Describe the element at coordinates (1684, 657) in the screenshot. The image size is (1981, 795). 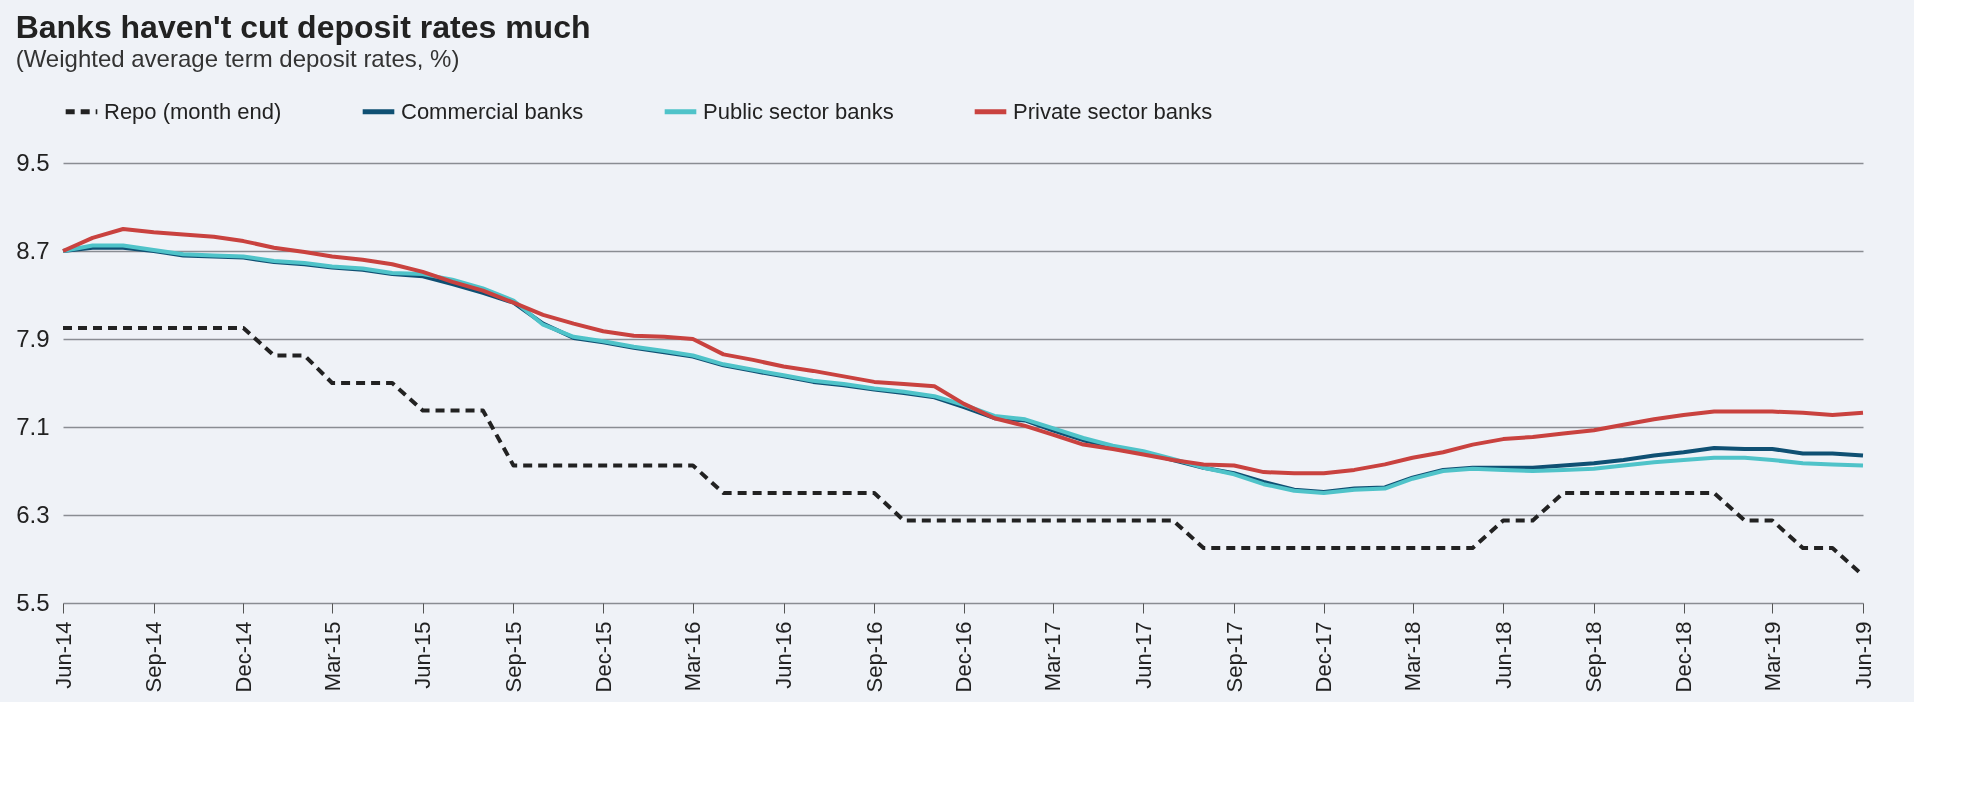
I see `x-tick-label: Dec-18` at that location.